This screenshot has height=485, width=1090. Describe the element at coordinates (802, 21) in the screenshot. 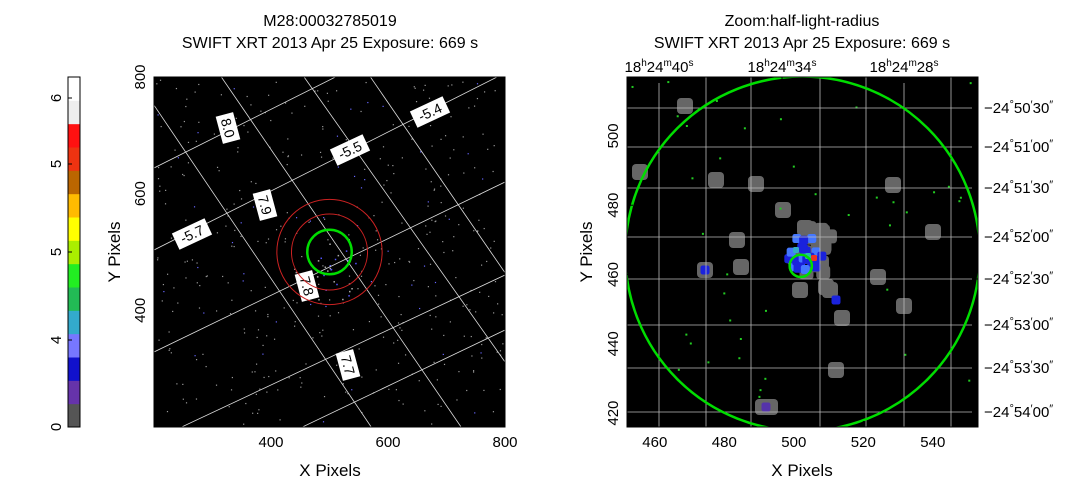

I see `right-title: Zoom:half-light-radius` at that location.